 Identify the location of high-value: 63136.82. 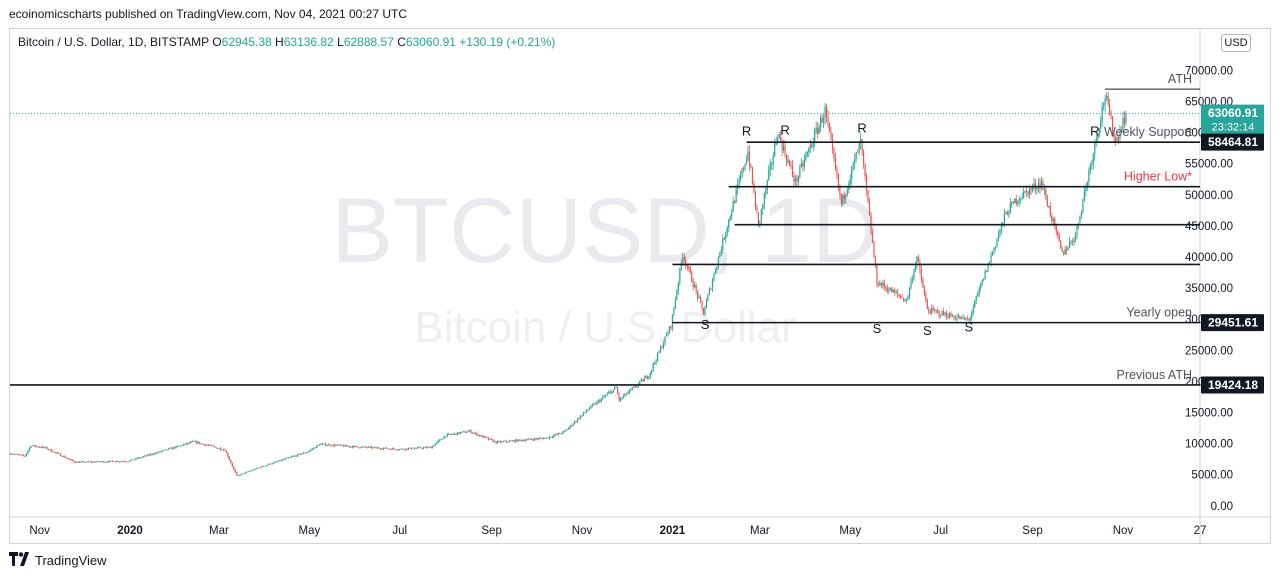
(308, 42).